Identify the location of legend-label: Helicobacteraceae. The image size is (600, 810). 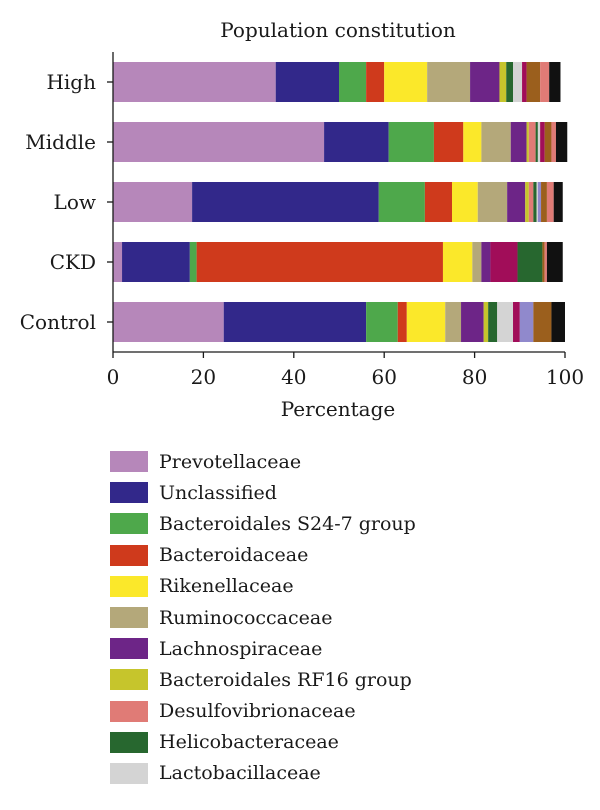
(249, 742).